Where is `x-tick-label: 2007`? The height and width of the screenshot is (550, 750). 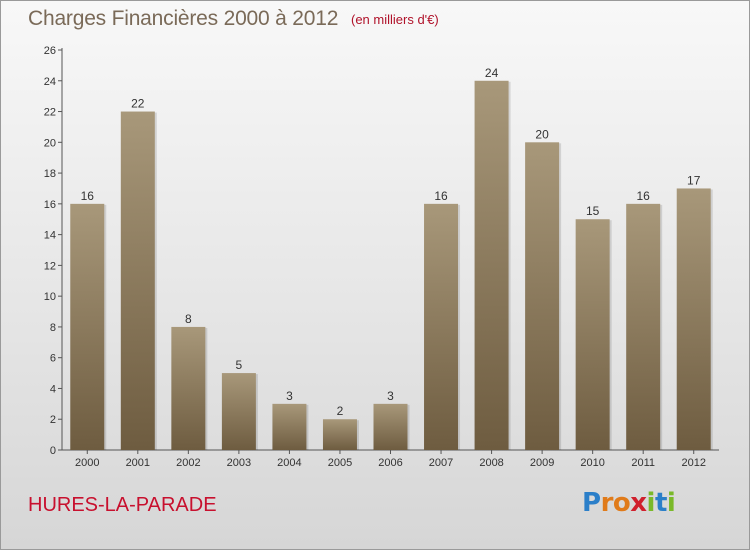
x-tick-label: 2007 is located at coordinates (441, 463).